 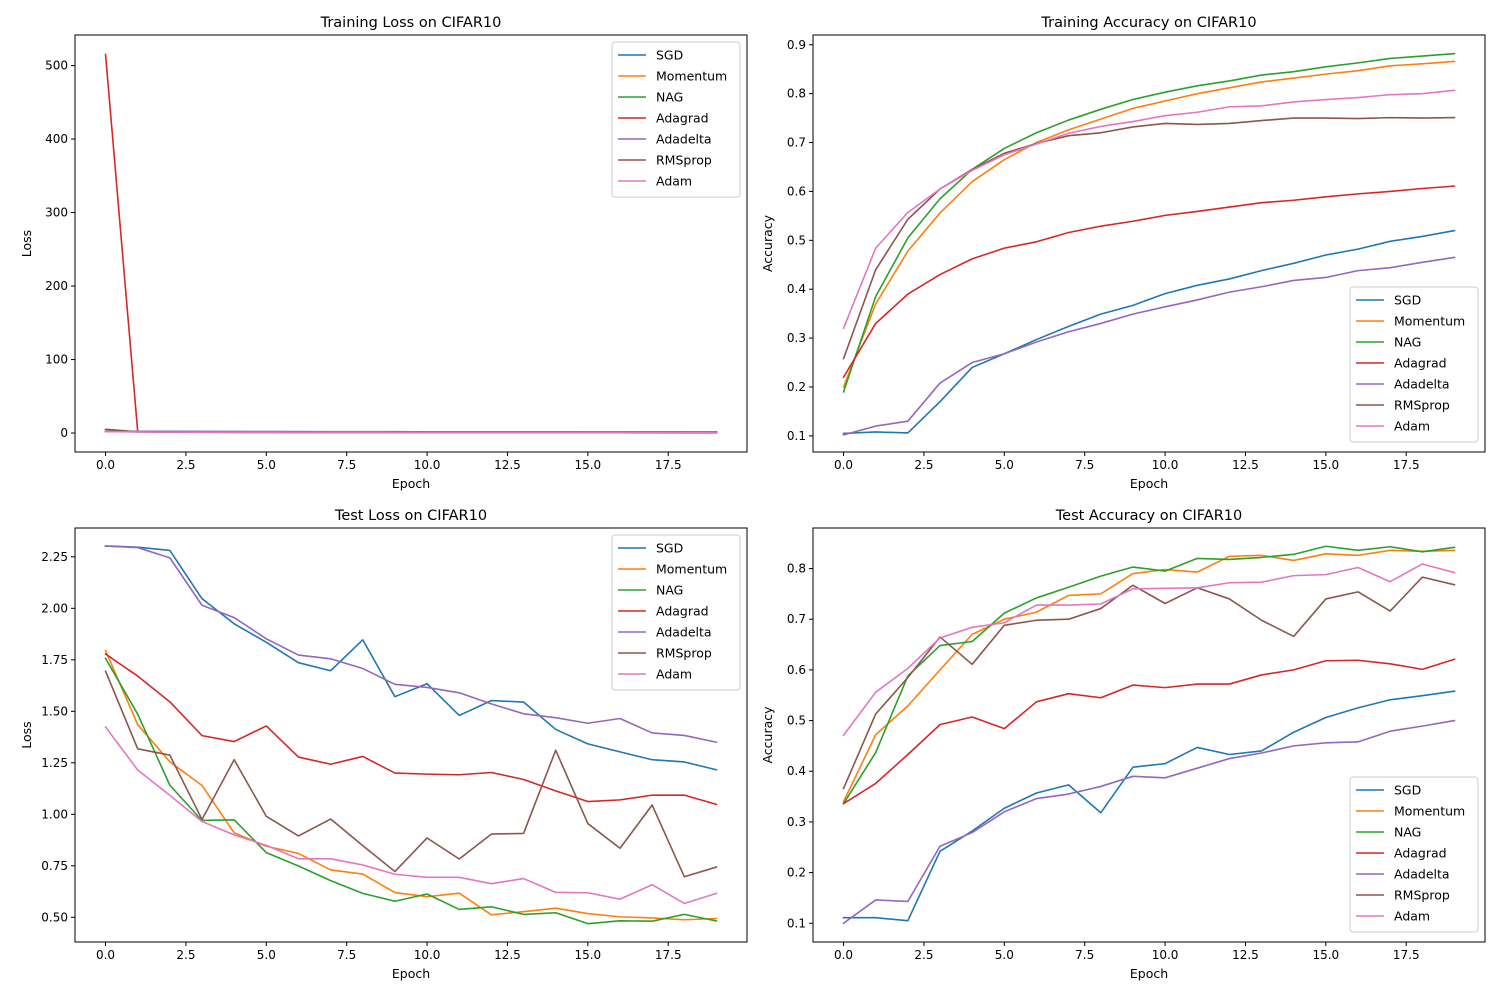 I want to click on y-tick-label: 2.25, so click(x=54, y=557).